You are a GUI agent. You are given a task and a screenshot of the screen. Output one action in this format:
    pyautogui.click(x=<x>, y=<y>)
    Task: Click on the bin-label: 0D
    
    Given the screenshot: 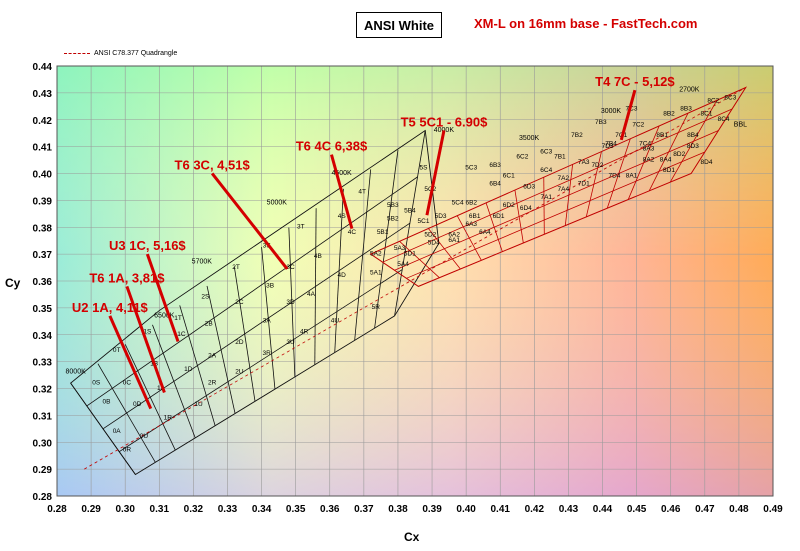 What is the action you would take?
    pyautogui.click(x=137, y=404)
    